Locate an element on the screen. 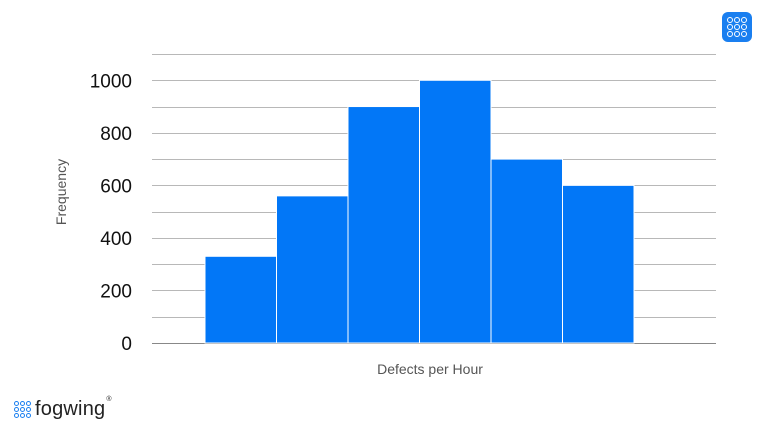  logo-text: fogwing® is located at coordinates (73, 407).